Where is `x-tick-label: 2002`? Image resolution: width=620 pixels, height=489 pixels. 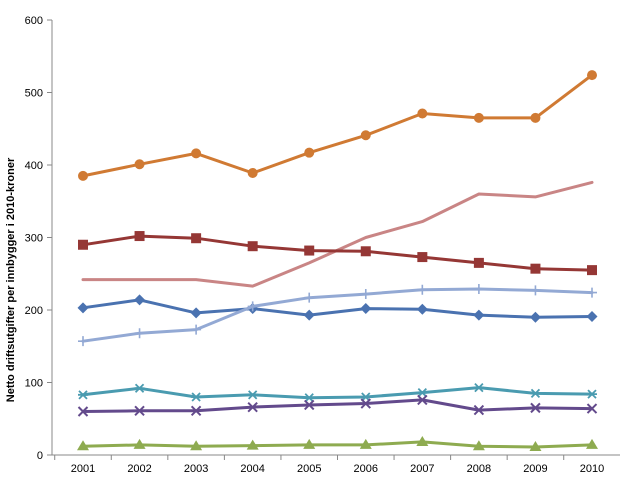 x-tick-label: 2002 is located at coordinates (139, 469).